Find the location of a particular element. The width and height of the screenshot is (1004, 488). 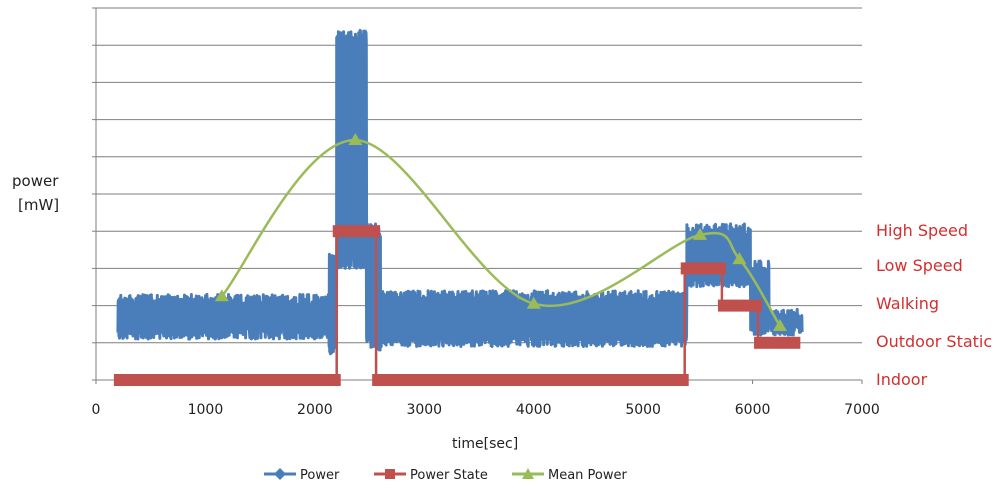

state-label: Indoor is located at coordinates (902, 379).